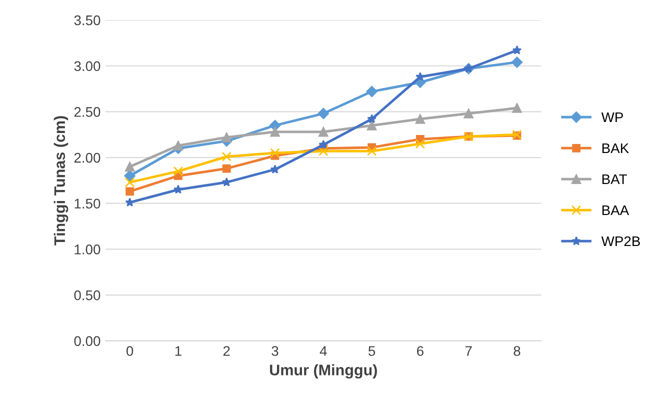 Image resolution: width=660 pixels, height=401 pixels. Describe the element at coordinates (420, 351) in the screenshot. I see `x-tick-label: 6` at that location.